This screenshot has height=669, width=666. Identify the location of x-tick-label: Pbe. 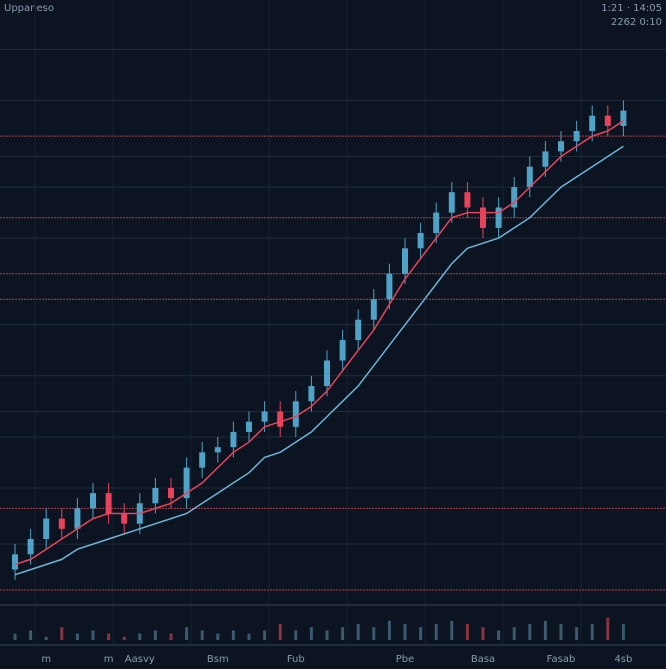
(405, 659).